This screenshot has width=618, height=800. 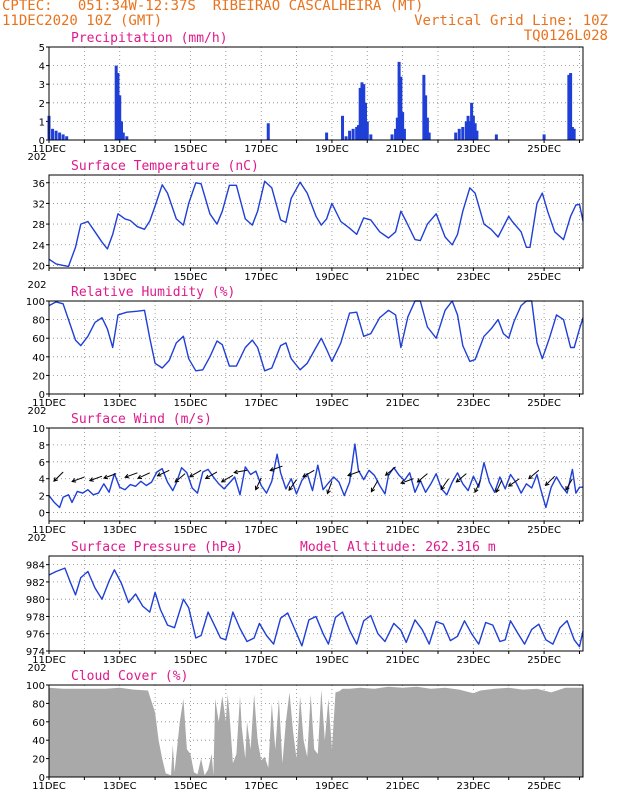 I want to click on plot-frame-precip, so click(x=316, y=93).